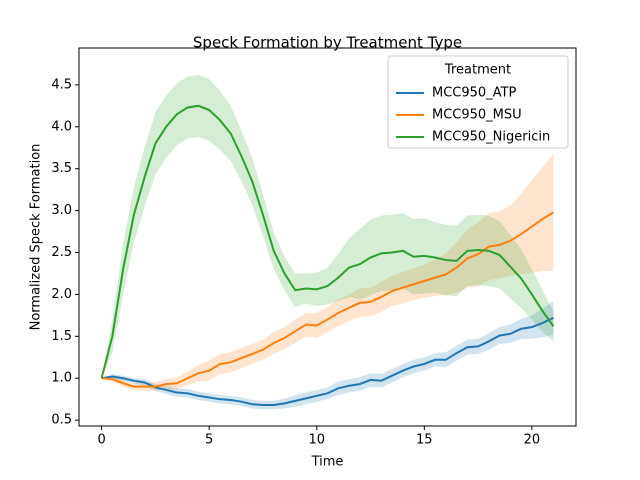 The height and width of the screenshot is (480, 640). I want to click on chart-title: Speck Formation by Treatment Type, so click(327, 43).